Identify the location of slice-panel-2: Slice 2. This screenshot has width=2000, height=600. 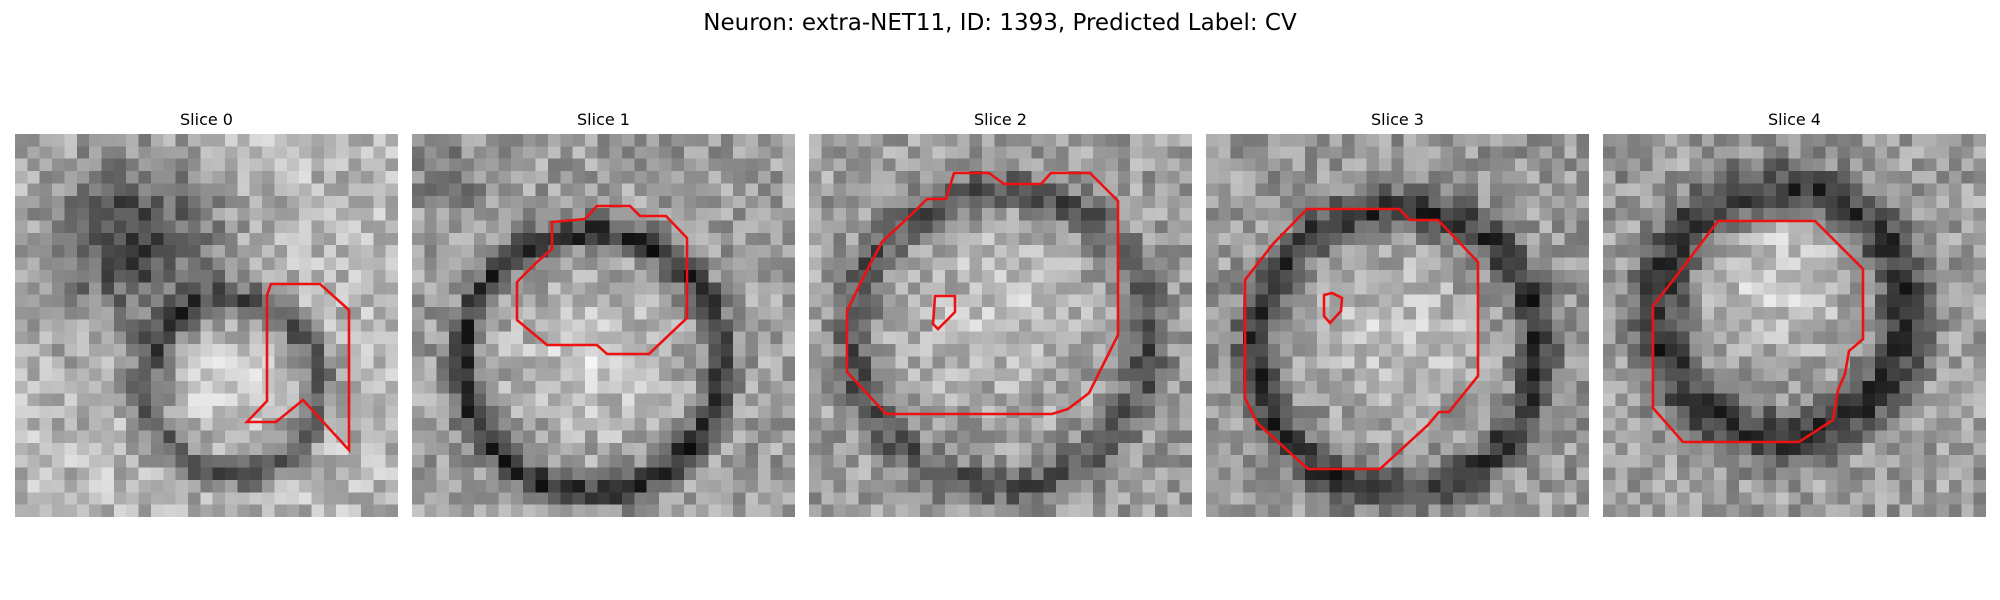
(1000, 313).